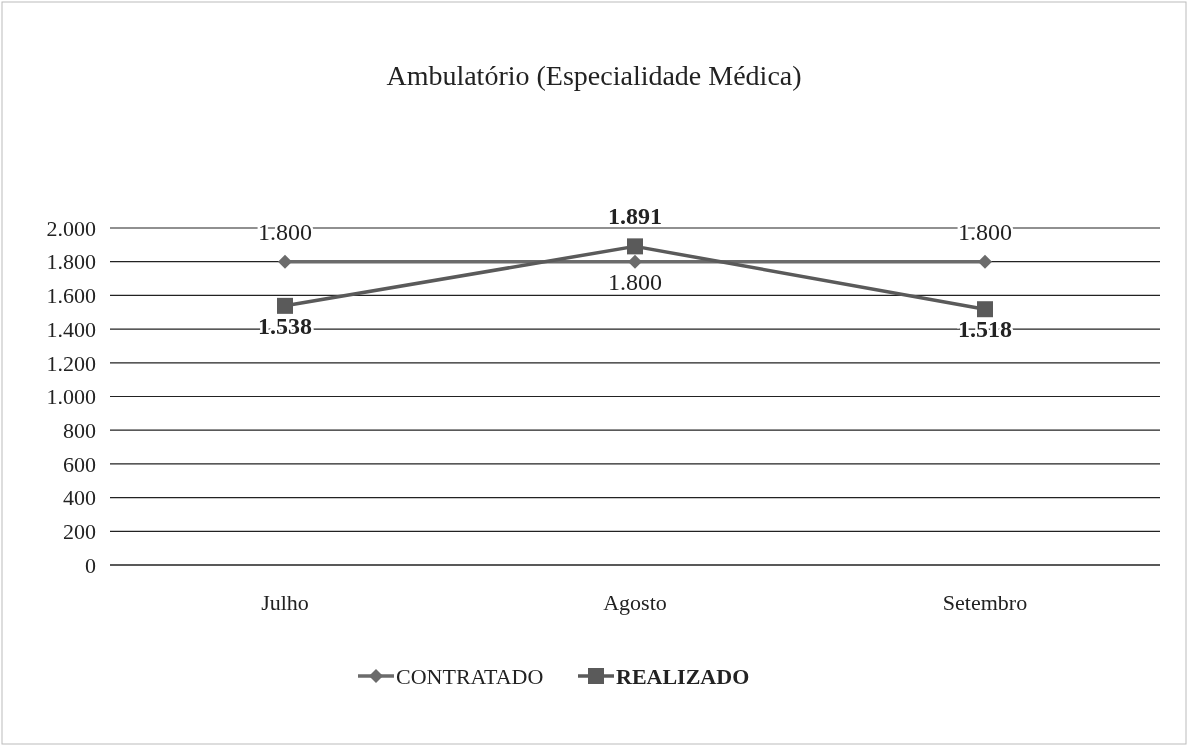 This screenshot has height=746, width=1188. Describe the element at coordinates (635, 602) in the screenshot. I see `x-tick-label: Agosto` at that location.